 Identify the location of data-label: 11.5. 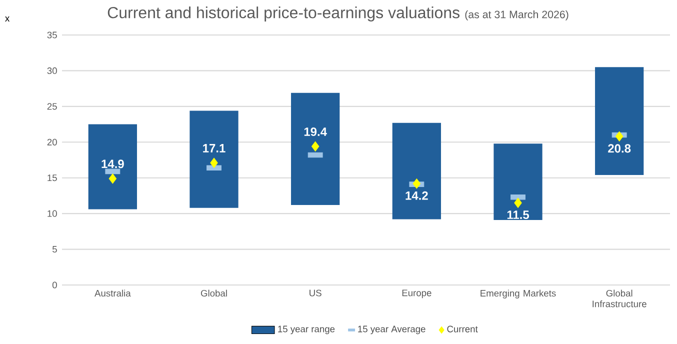
(518, 215).